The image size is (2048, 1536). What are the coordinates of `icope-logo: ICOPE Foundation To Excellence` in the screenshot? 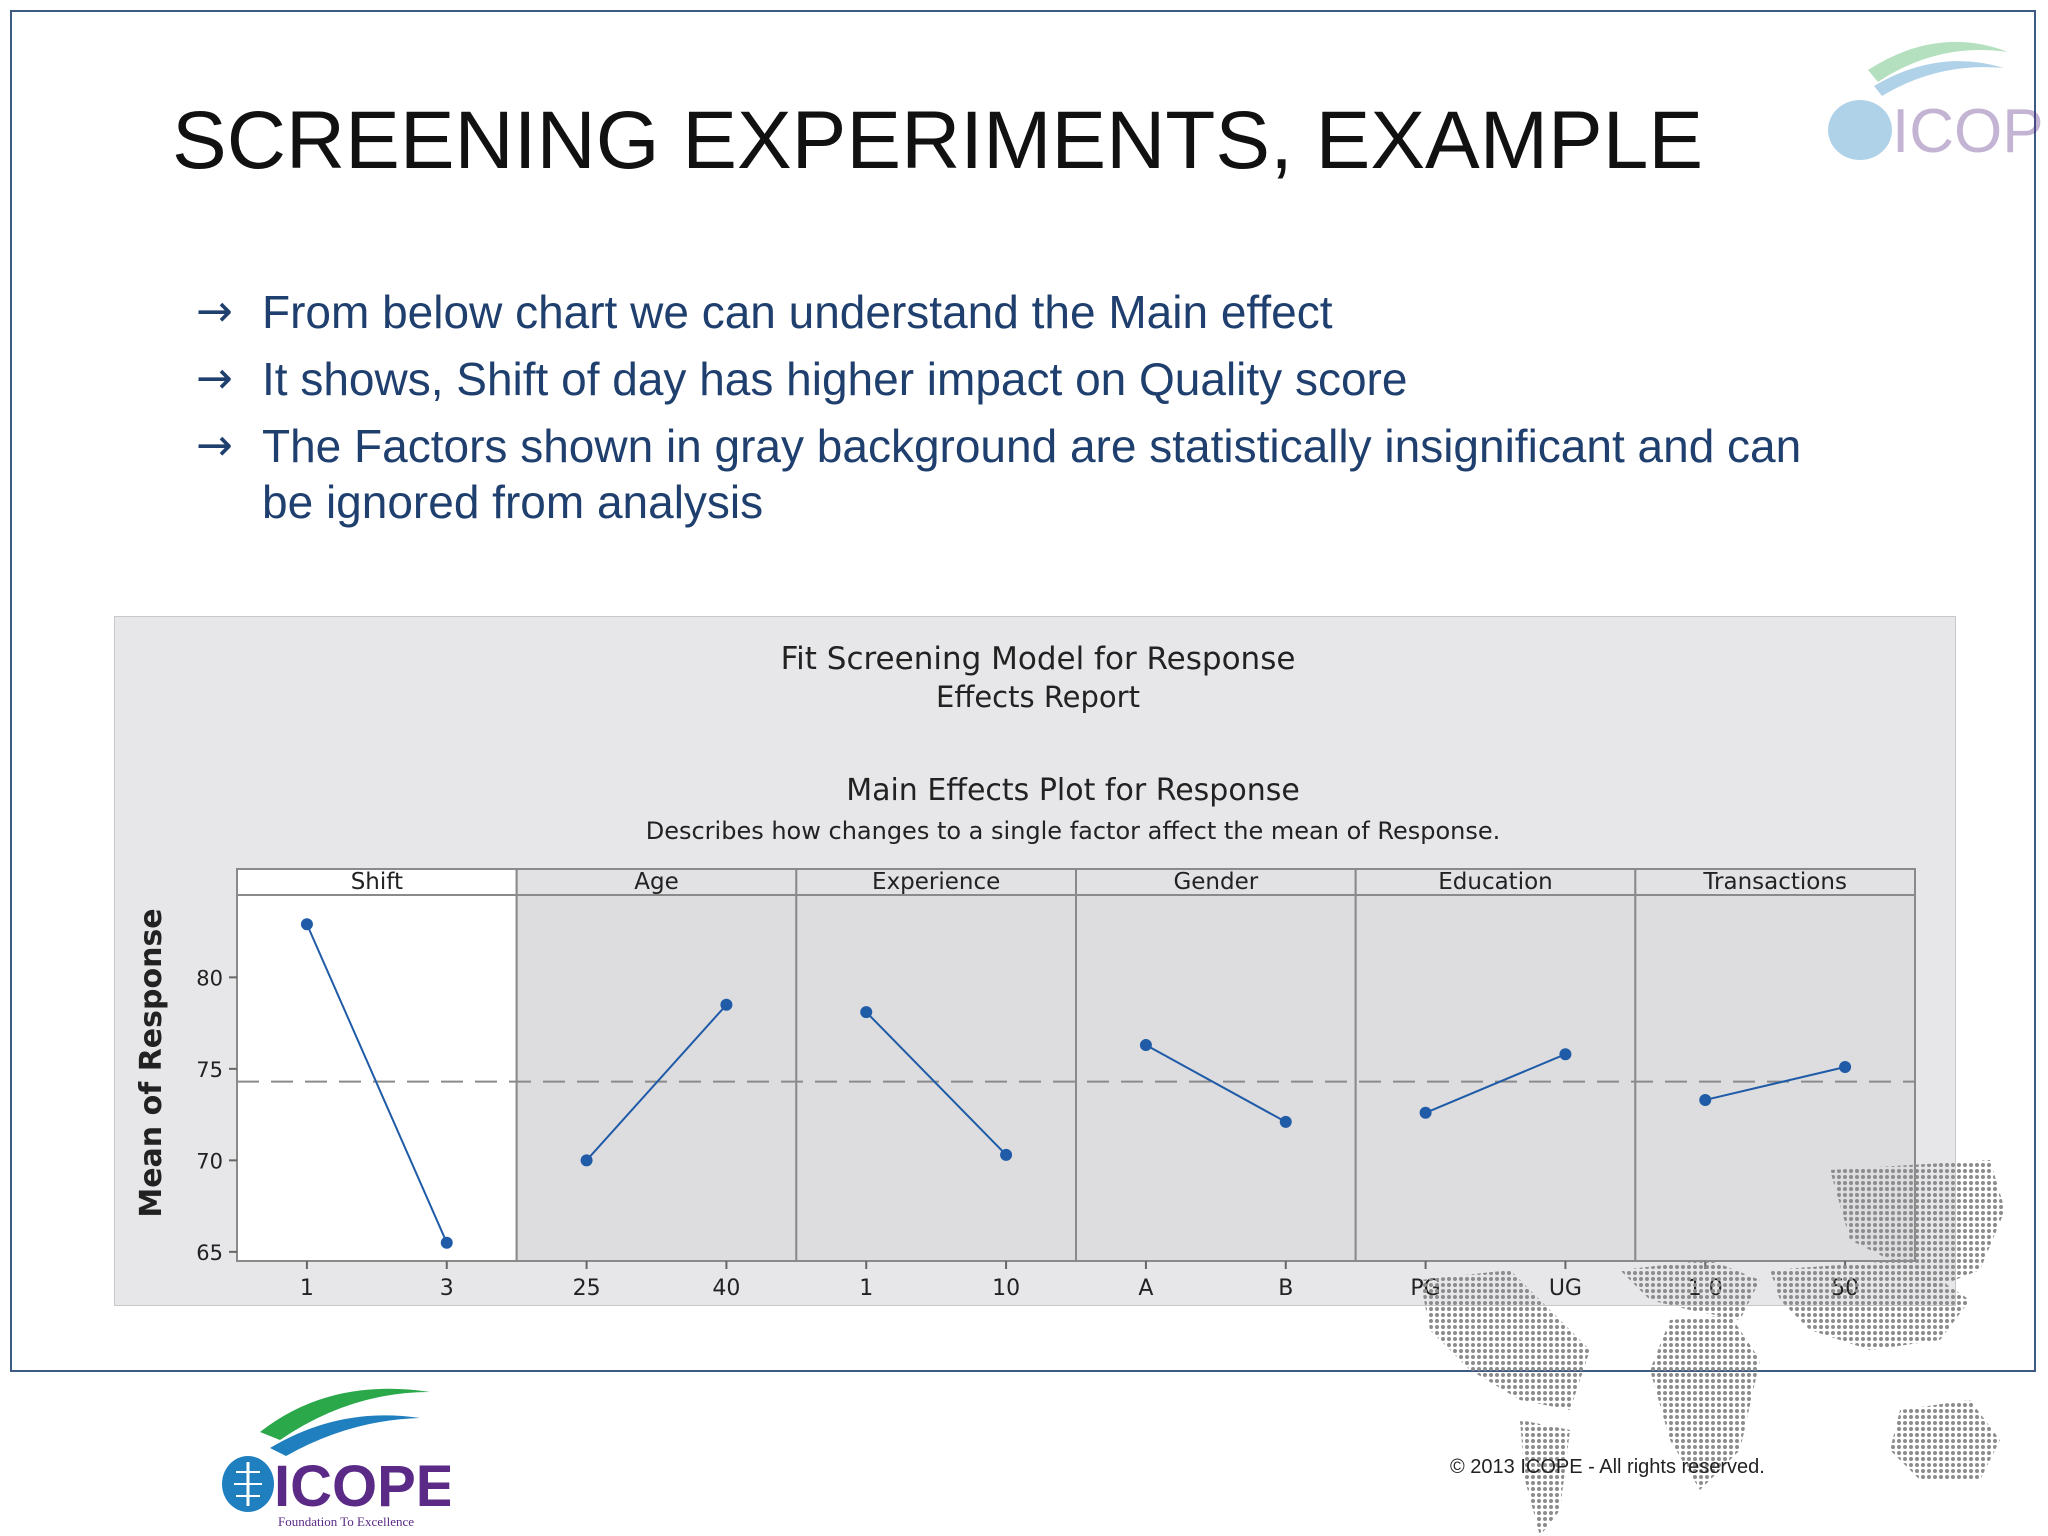 It's located at (336, 1458).